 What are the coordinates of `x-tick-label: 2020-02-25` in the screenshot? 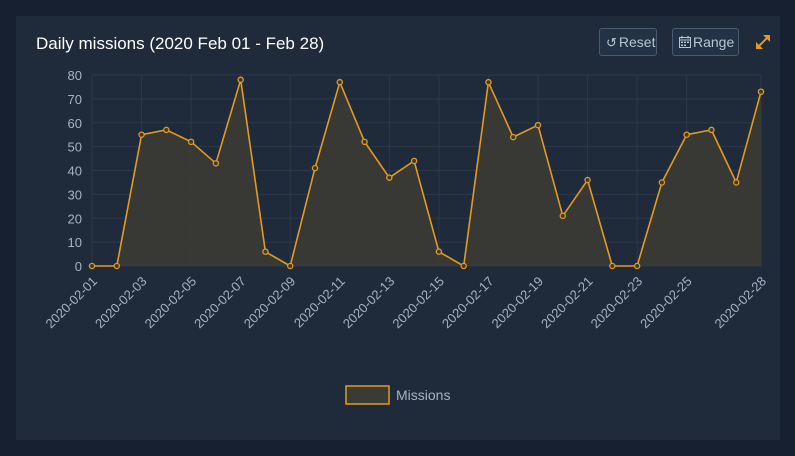 It's located at (666, 303).